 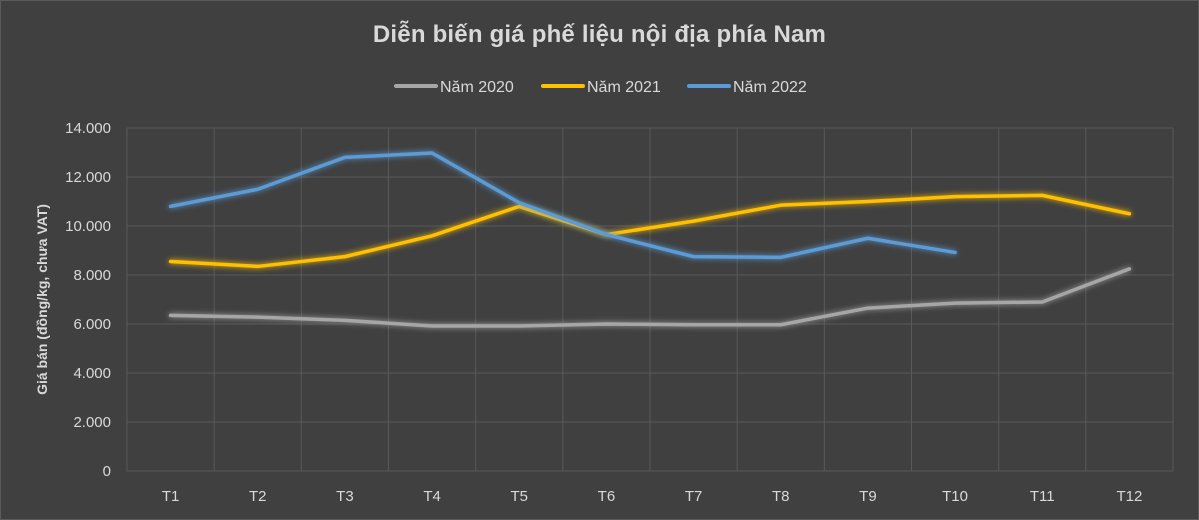 I want to click on x-tick-label: T8, so click(x=781, y=496).